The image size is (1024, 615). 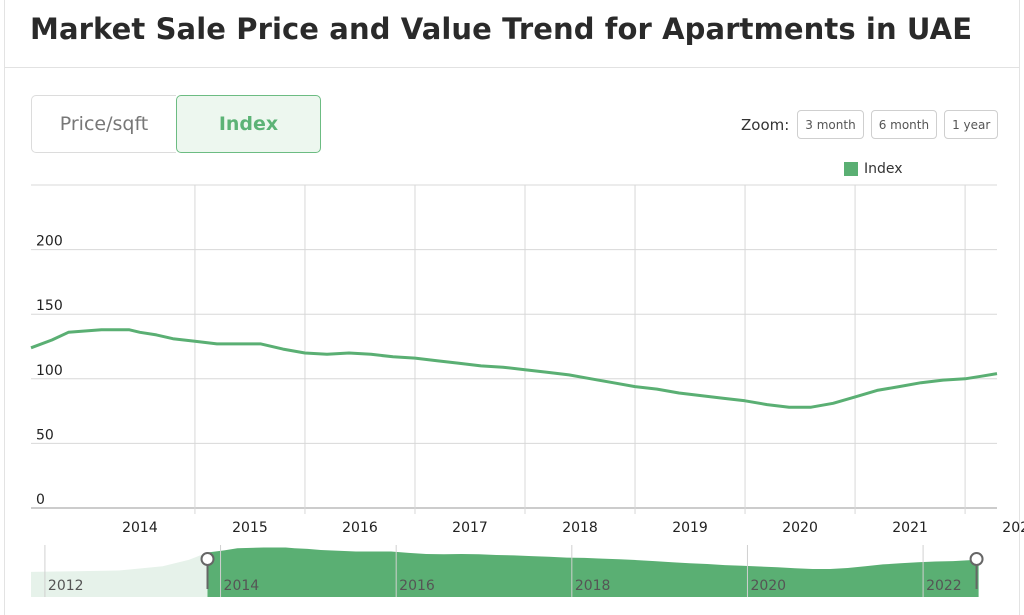 What do you see at coordinates (904, 124) in the screenshot?
I see `zoom-6-month-button: 6 month` at bounding box center [904, 124].